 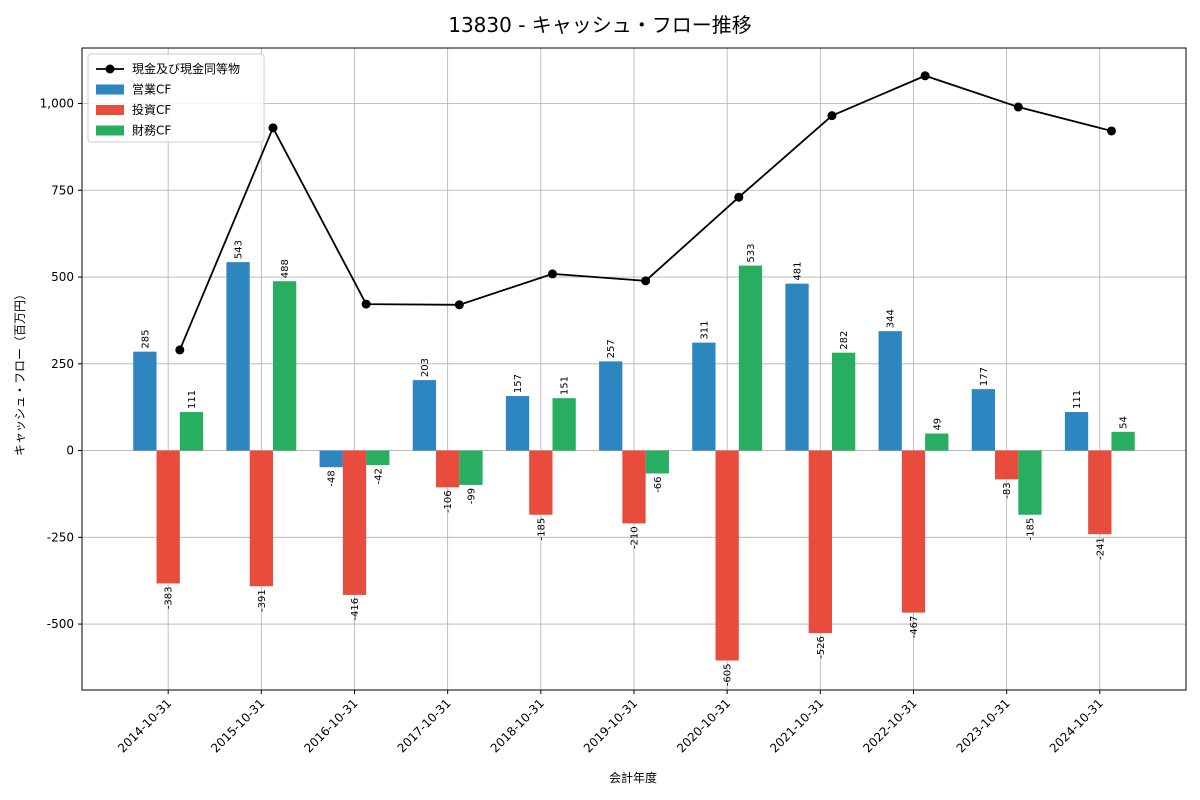 I want to click on bar-value-label: -83, so click(x=1007, y=490).